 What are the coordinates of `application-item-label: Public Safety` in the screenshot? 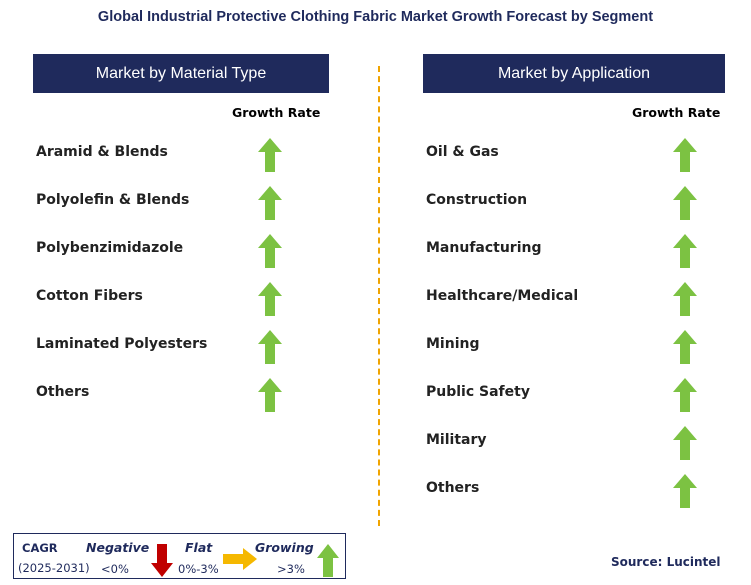 It's located at (478, 392).